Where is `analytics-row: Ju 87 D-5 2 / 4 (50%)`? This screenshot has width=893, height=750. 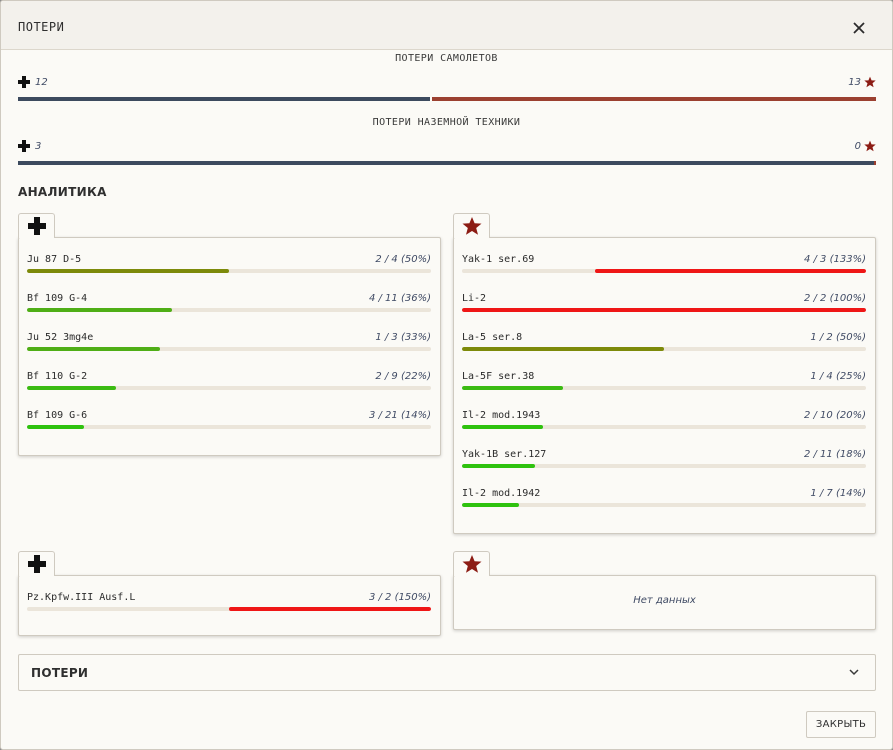 analytics-row: Ju 87 D-5 2 / 4 (50%) is located at coordinates (229, 269).